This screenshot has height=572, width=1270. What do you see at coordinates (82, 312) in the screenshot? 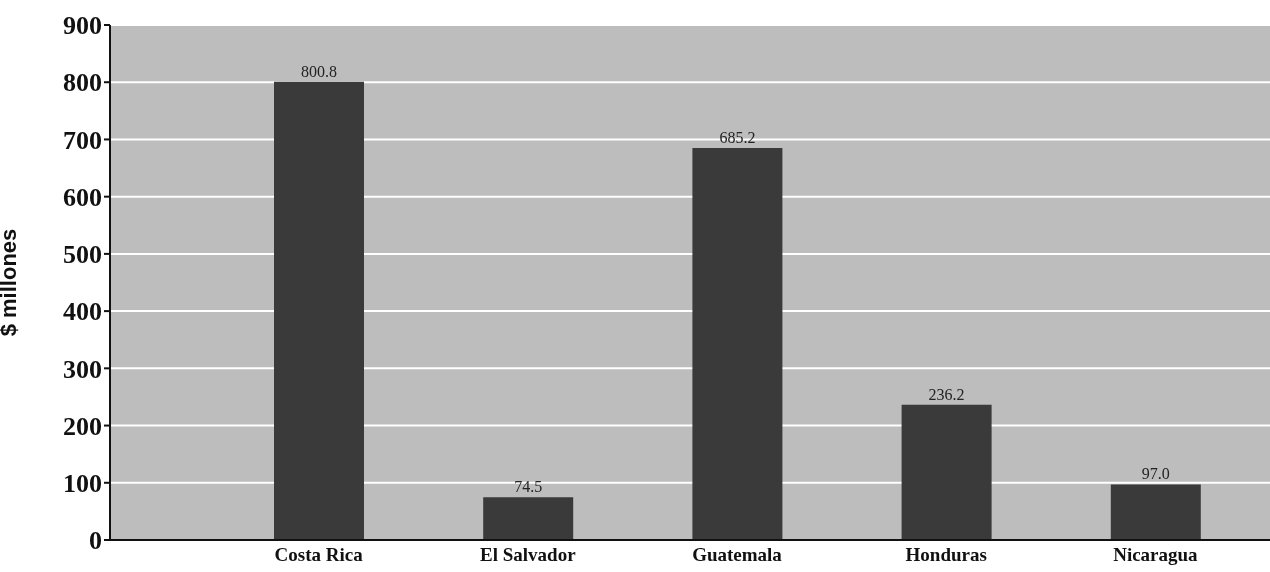
I see `y-tick-label: 400` at bounding box center [82, 312].